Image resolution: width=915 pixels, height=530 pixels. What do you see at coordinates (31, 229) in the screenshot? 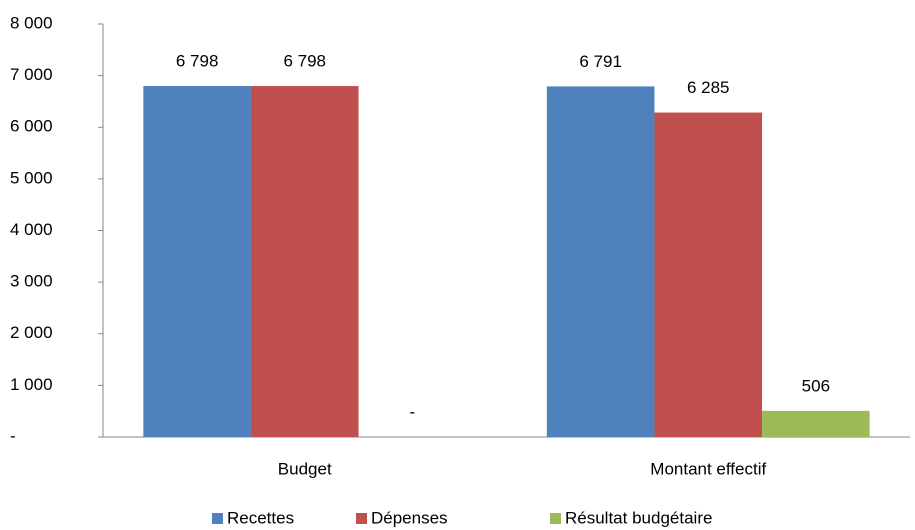
I see `y-tick-label: 4 000` at bounding box center [31, 229].